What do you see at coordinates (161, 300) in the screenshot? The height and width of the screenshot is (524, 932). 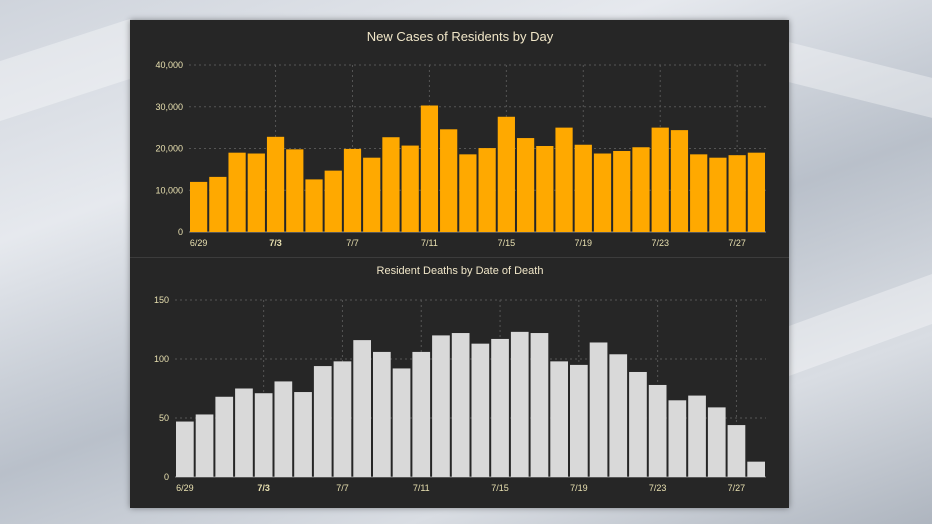 I see `deaths-y-tick-label: 150` at bounding box center [161, 300].